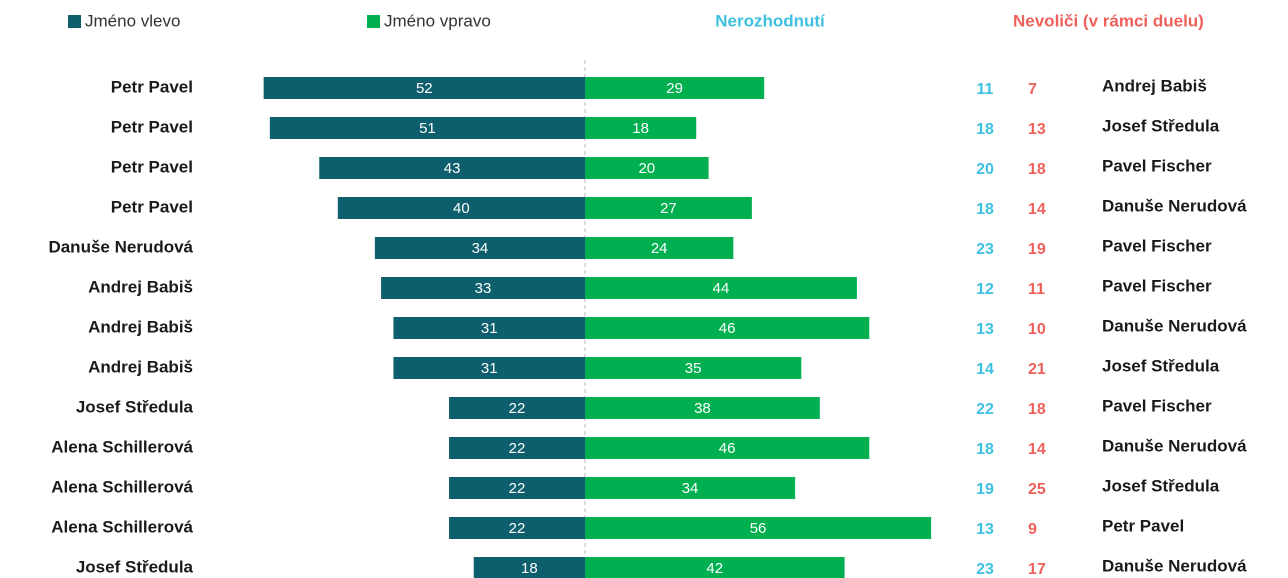  What do you see at coordinates (461, 208) in the screenshot?
I see `bar-label: 40` at bounding box center [461, 208].